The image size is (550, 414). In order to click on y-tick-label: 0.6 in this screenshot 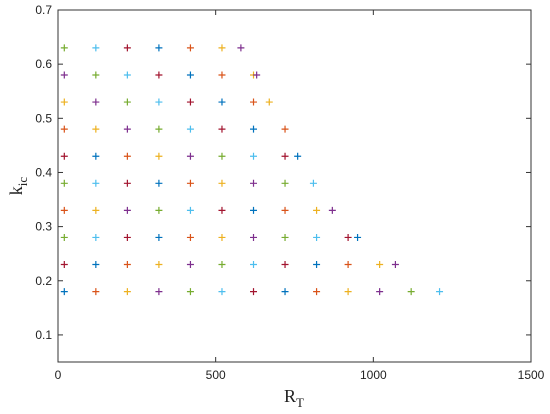, I will do `click(43, 64)`.